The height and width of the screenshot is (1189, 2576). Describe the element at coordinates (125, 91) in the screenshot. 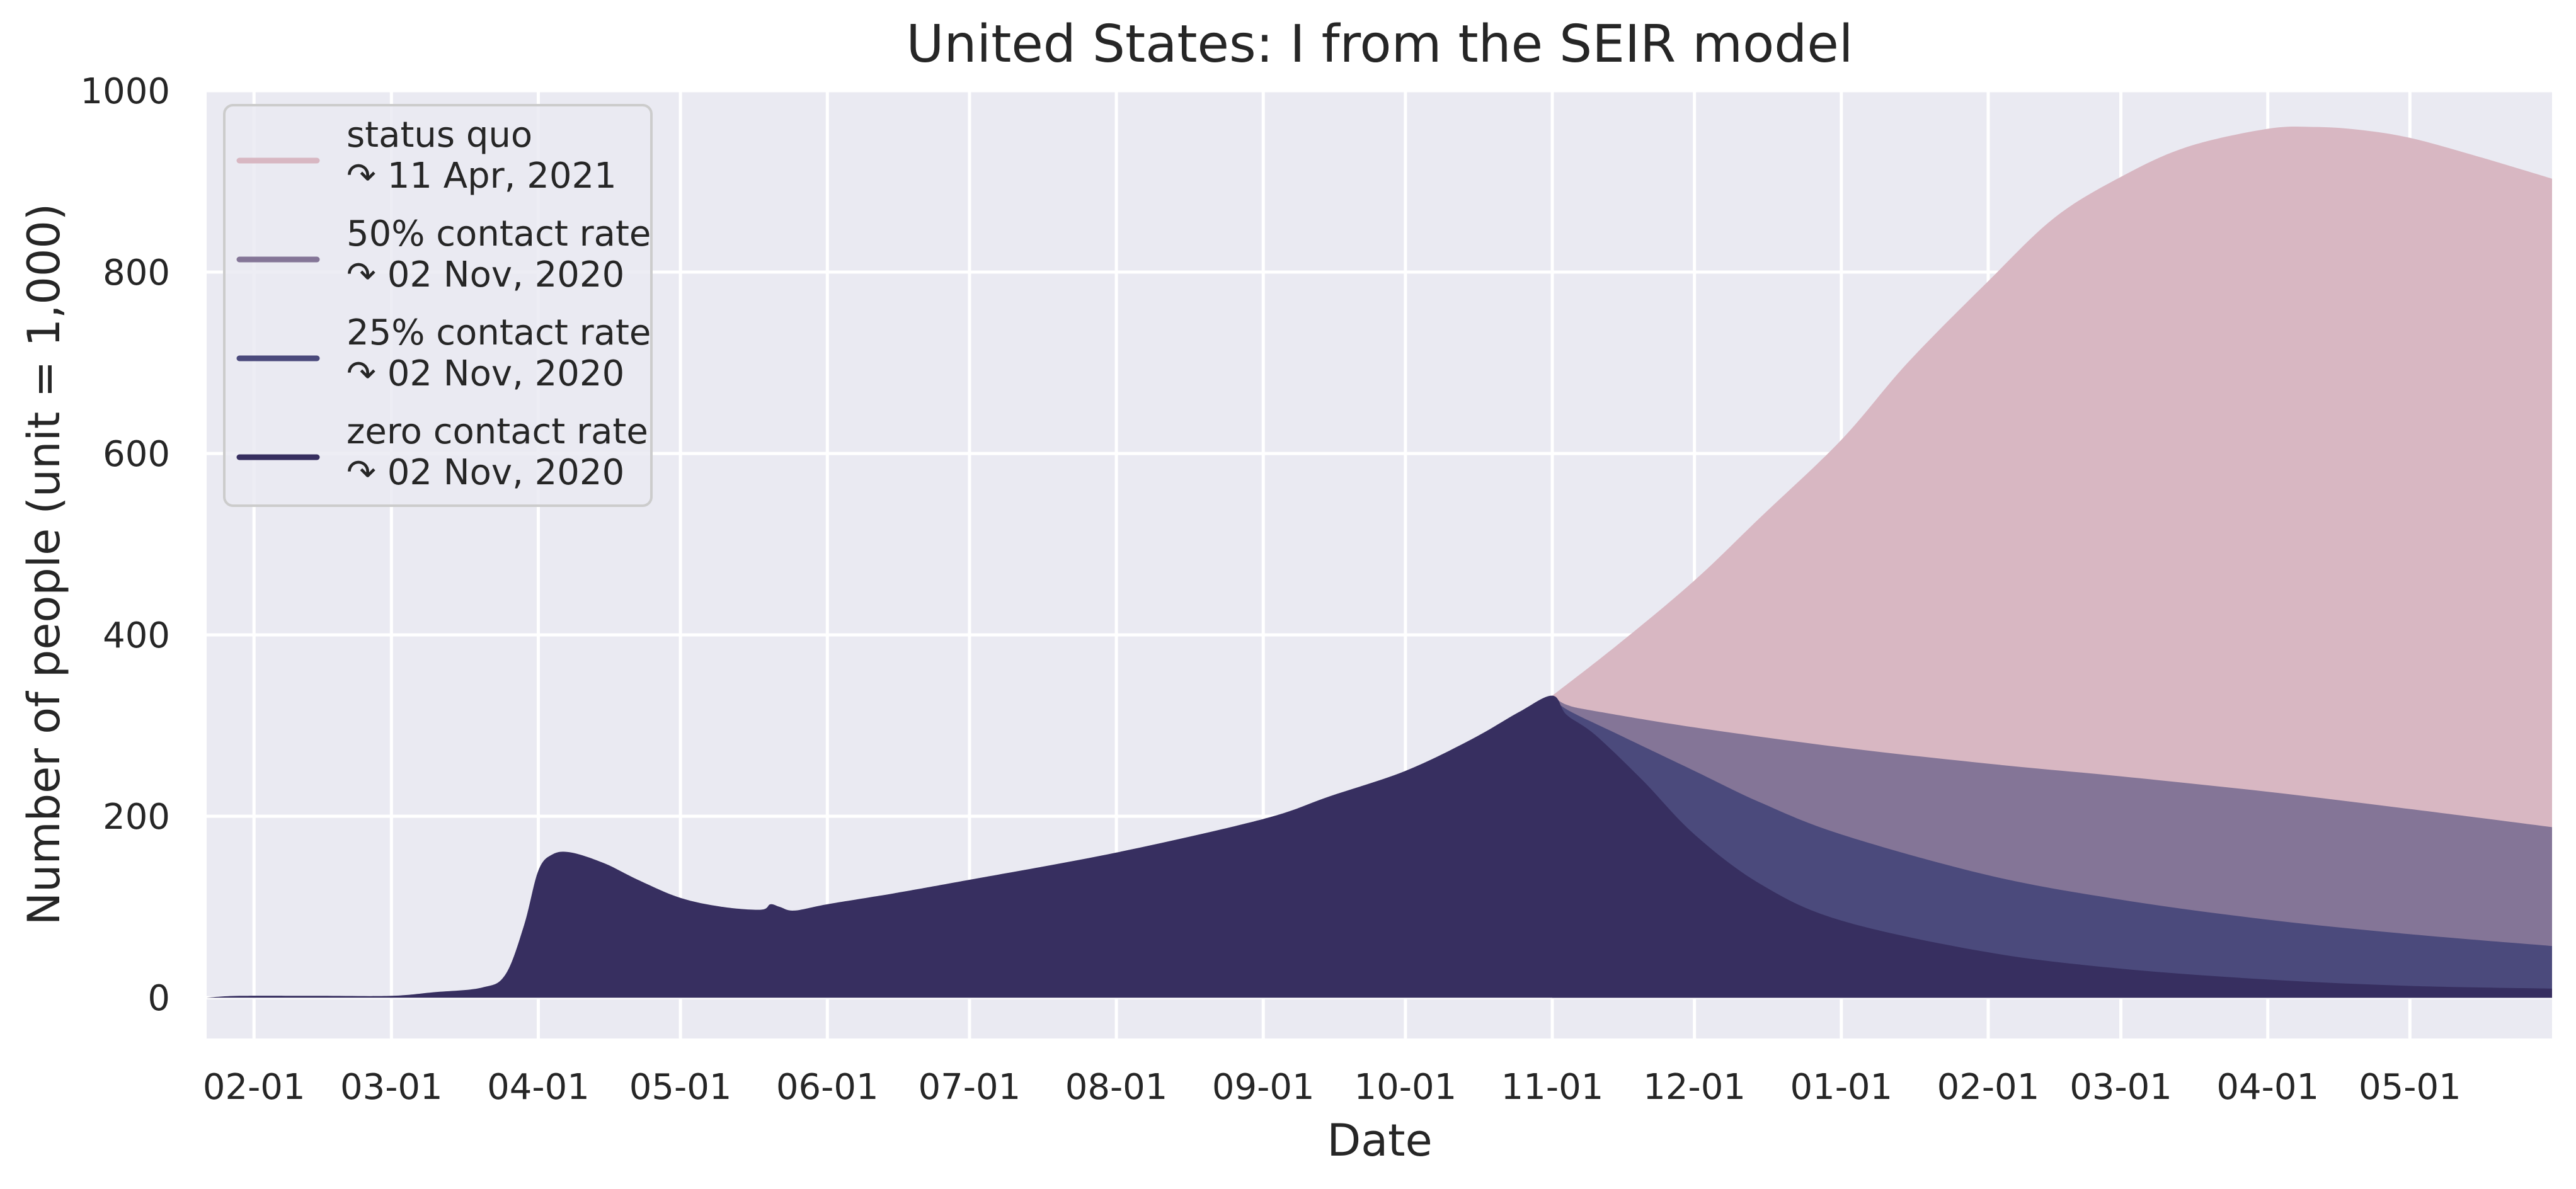

I see `y-tick-label: 1000` at that location.